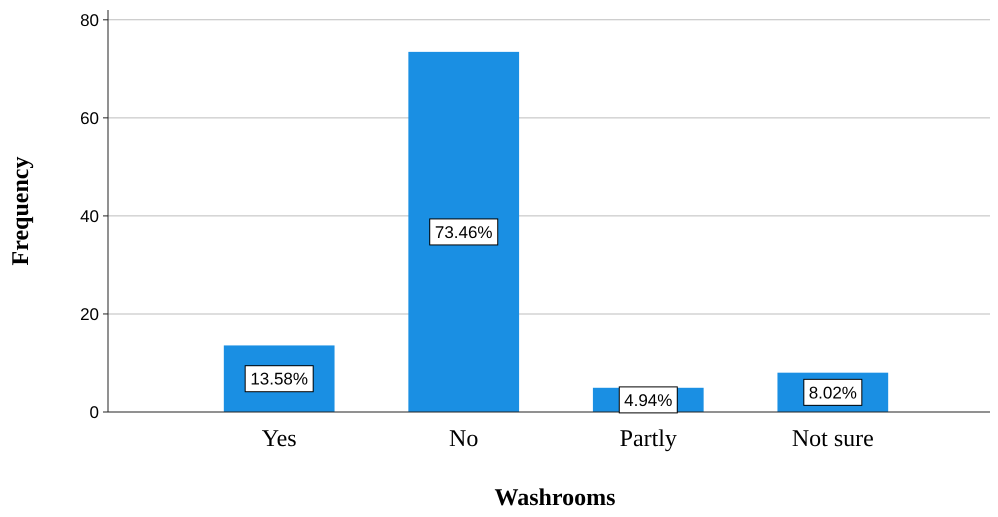 This screenshot has width=998, height=517. I want to click on data-label: 13.58%, so click(279, 379).